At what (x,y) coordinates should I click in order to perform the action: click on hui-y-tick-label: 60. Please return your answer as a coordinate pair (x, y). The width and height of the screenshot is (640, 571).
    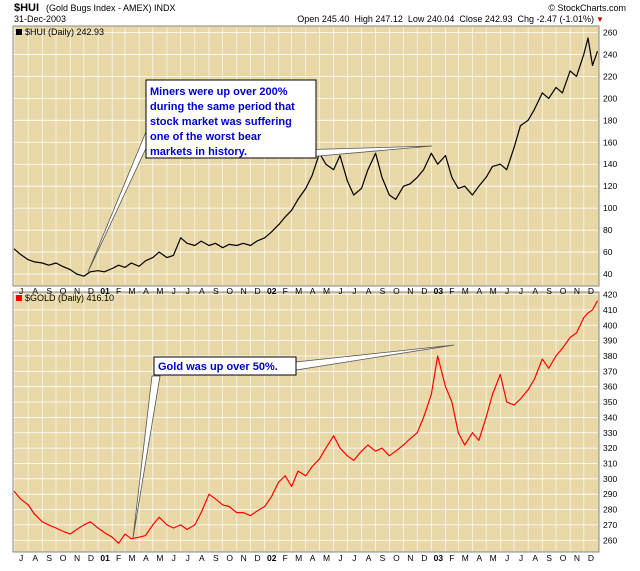
    Looking at the image, I should click on (608, 252).